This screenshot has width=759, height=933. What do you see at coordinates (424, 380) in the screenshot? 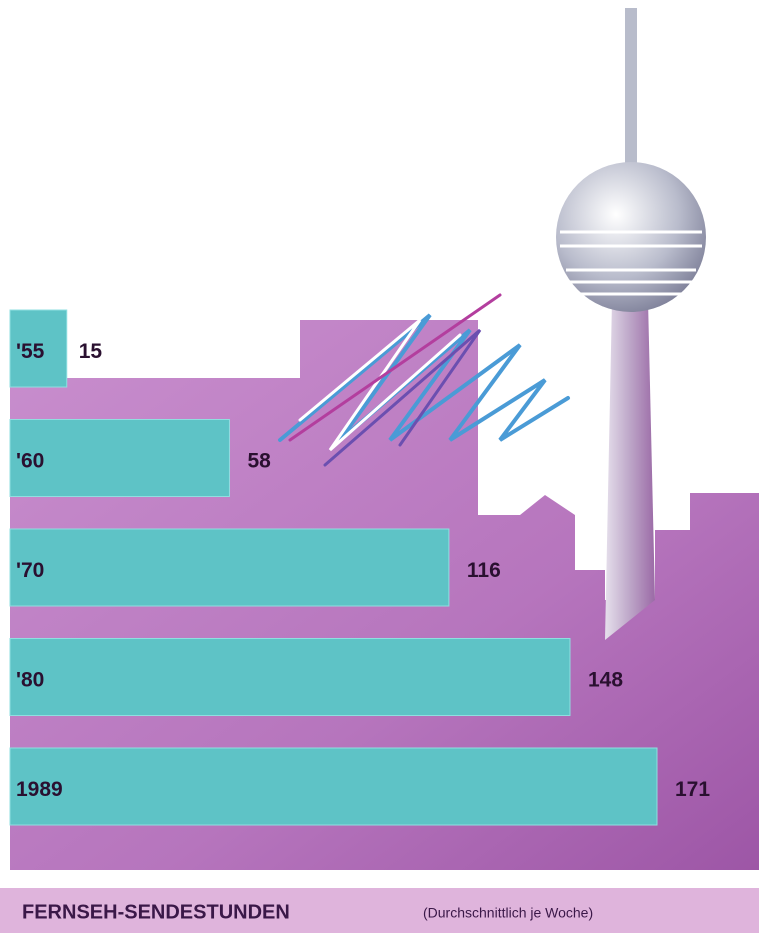
I see `signal-scribble` at bounding box center [424, 380].